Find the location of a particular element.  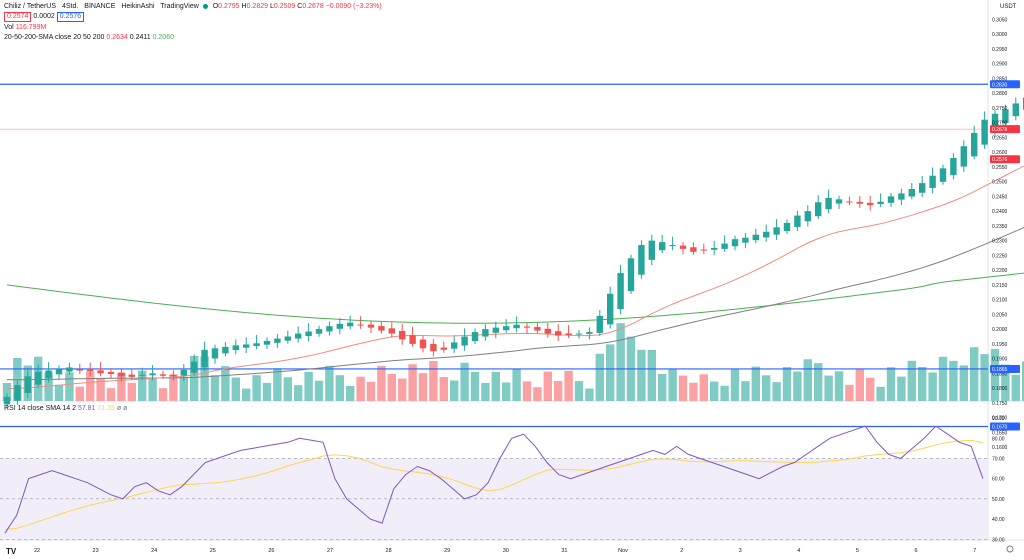

price-tick-label: 0.2400 is located at coordinates (1000, 212).